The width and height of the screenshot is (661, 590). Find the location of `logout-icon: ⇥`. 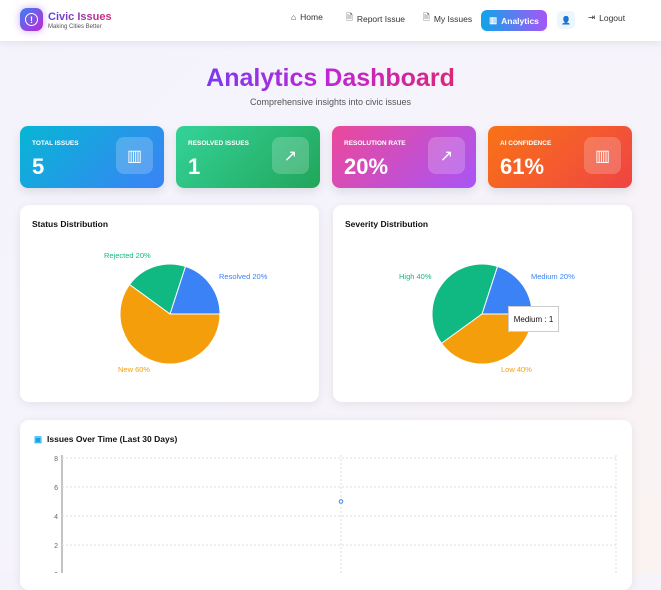

logout-icon: ⇥ is located at coordinates (592, 17).